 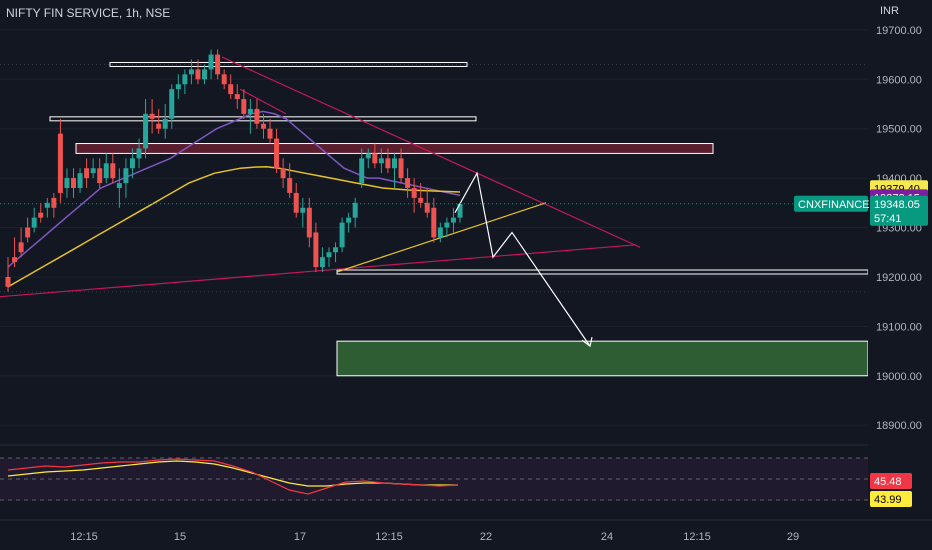 What do you see at coordinates (587, 342) in the screenshot?
I see `arrow-head-icon` at bounding box center [587, 342].